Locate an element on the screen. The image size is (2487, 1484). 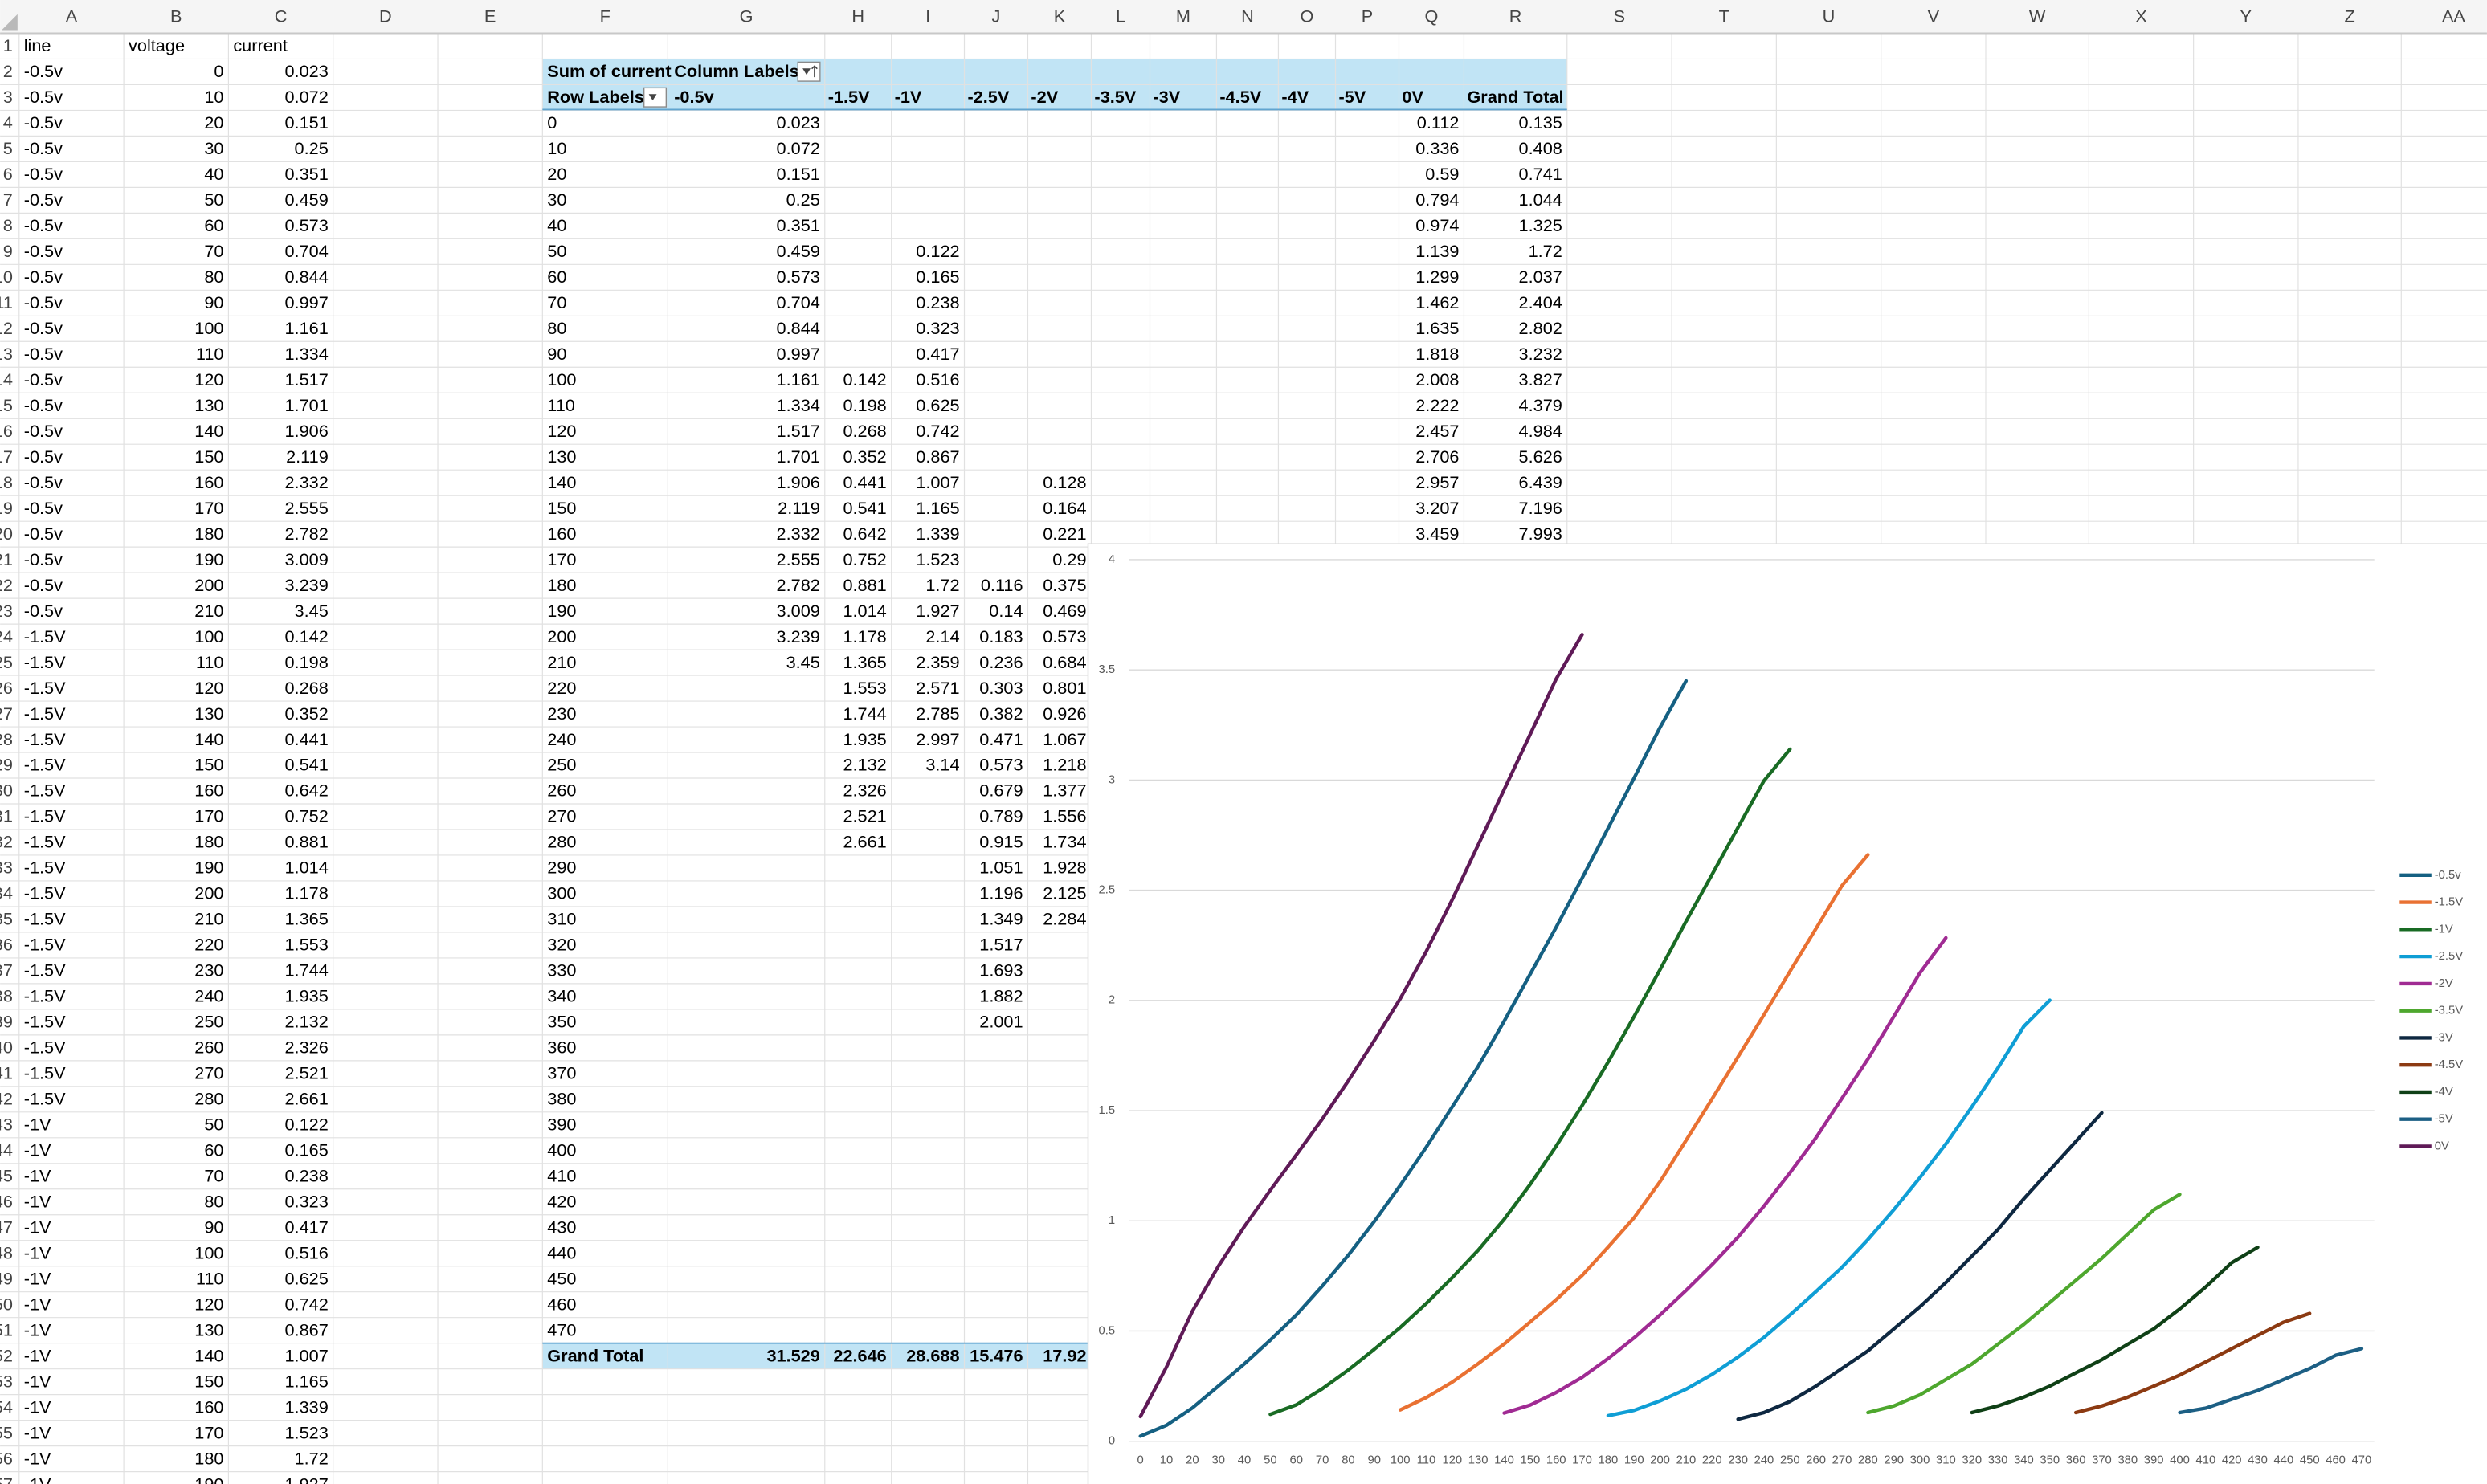
x-tick-label: 340 is located at coordinates (2024, 1459).